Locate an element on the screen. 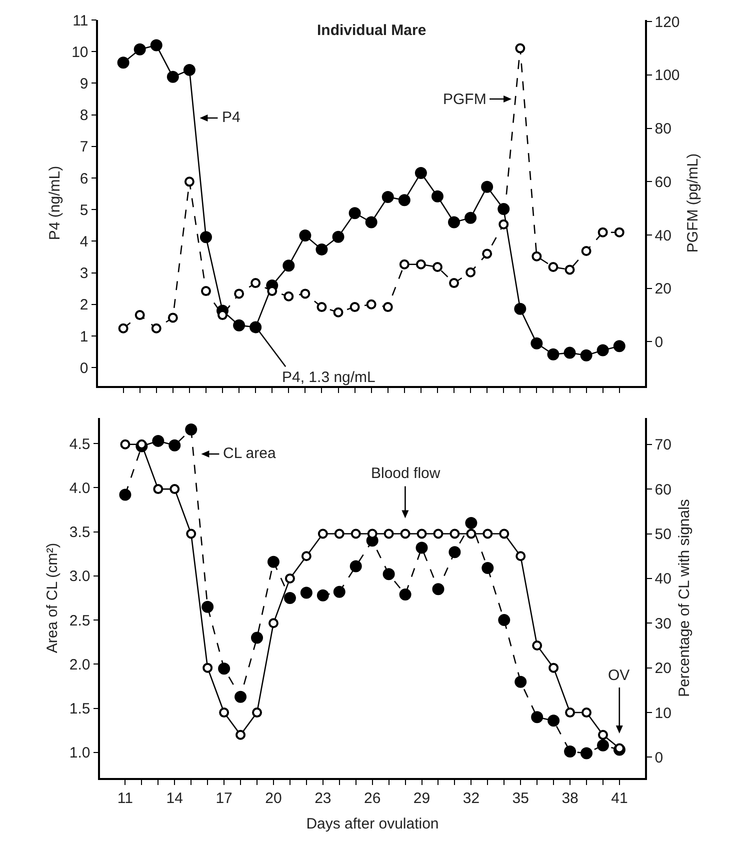  annotation: Blood flow is located at coordinates (405, 473).